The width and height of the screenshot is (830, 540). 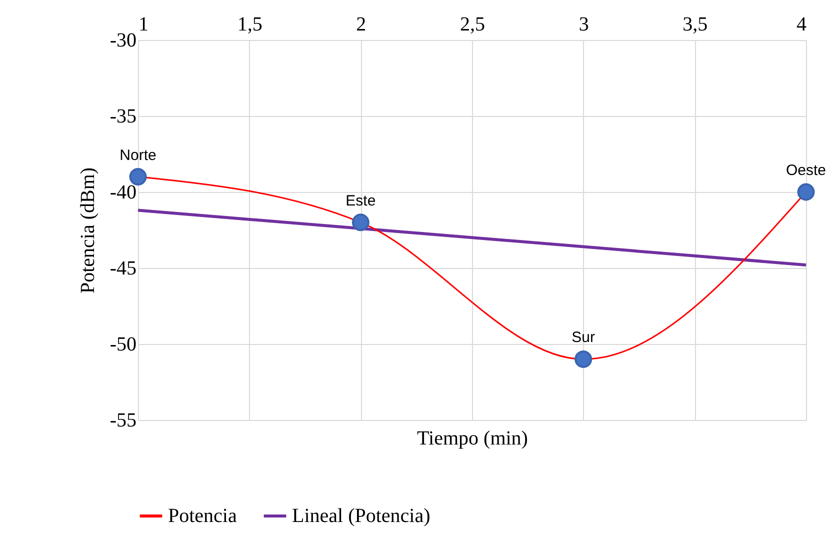 What do you see at coordinates (249, 25) in the screenshot?
I see `x-tick-label: 1,5` at bounding box center [249, 25].